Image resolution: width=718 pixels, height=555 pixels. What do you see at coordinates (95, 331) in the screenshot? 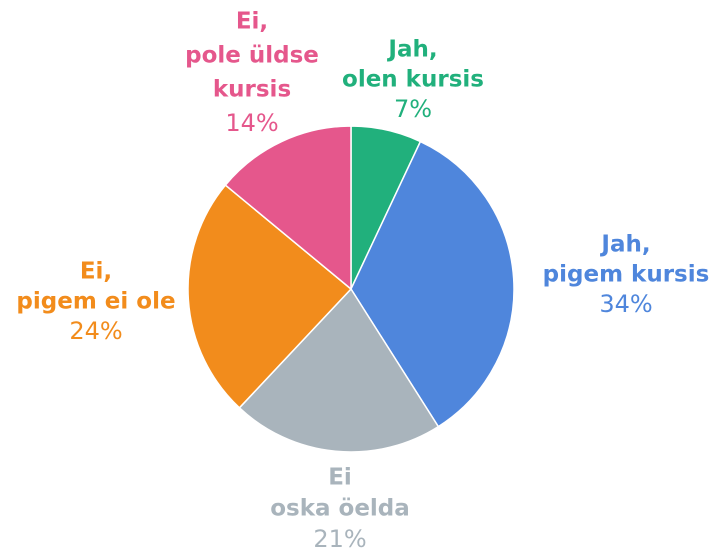
I see `value-label: 24%` at bounding box center [95, 331].